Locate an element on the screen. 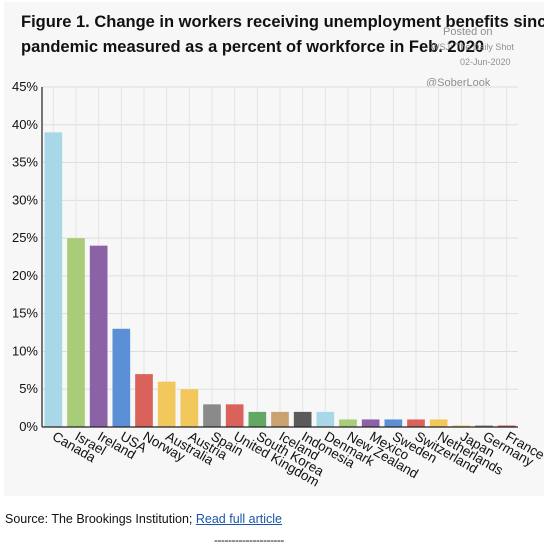 The image size is (546, 547). bar-denmark is located at coordinates (325, 419).